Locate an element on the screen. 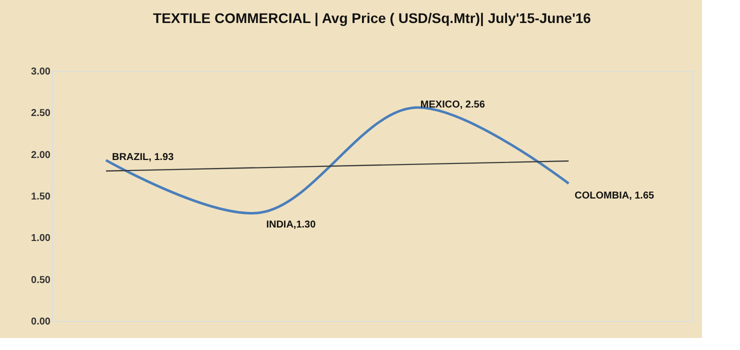 Image resolution: width=740 pixels, height=350 pixels. category-label: INDIA,1.30 is located at coordinates (291, 225).